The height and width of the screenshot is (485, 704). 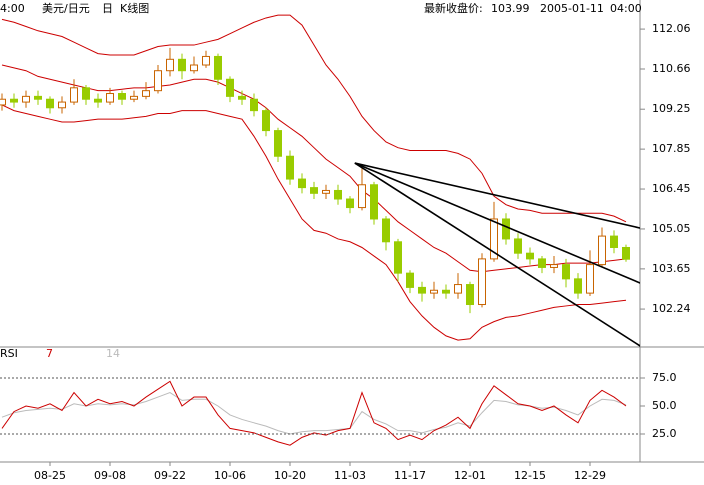 What do you see at coordinates (290, 475) in the screenshot?
I see `x-tick-label: 10-20` at bounding box center [290, 475].